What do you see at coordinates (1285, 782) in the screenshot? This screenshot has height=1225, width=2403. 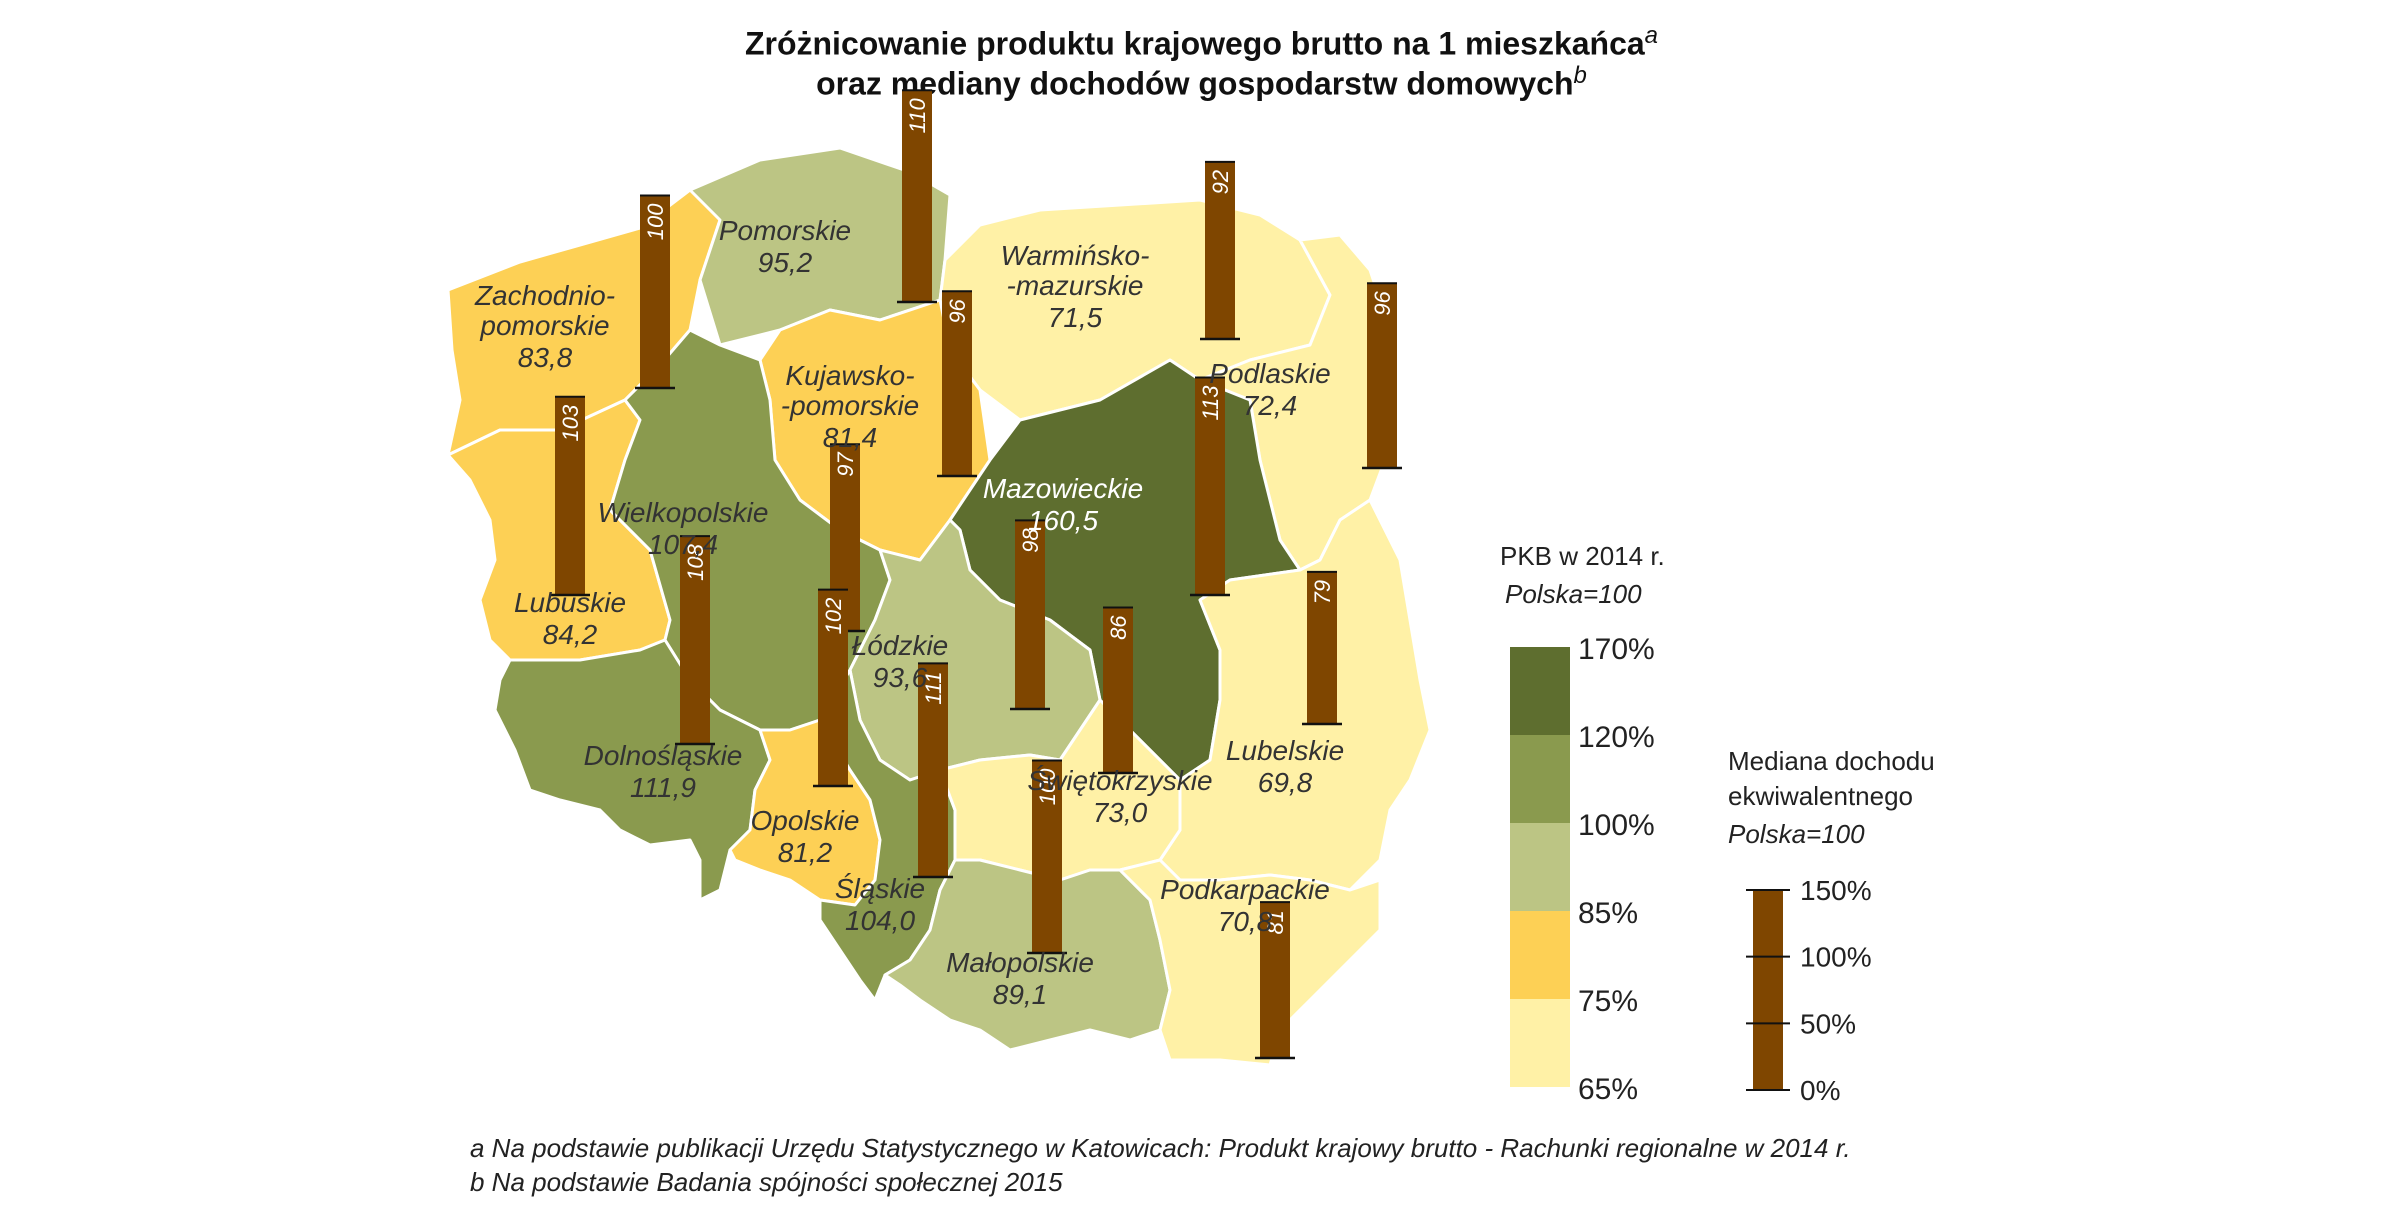 I see `pkb-value: 69,8` at bounding box center [1285, 782].